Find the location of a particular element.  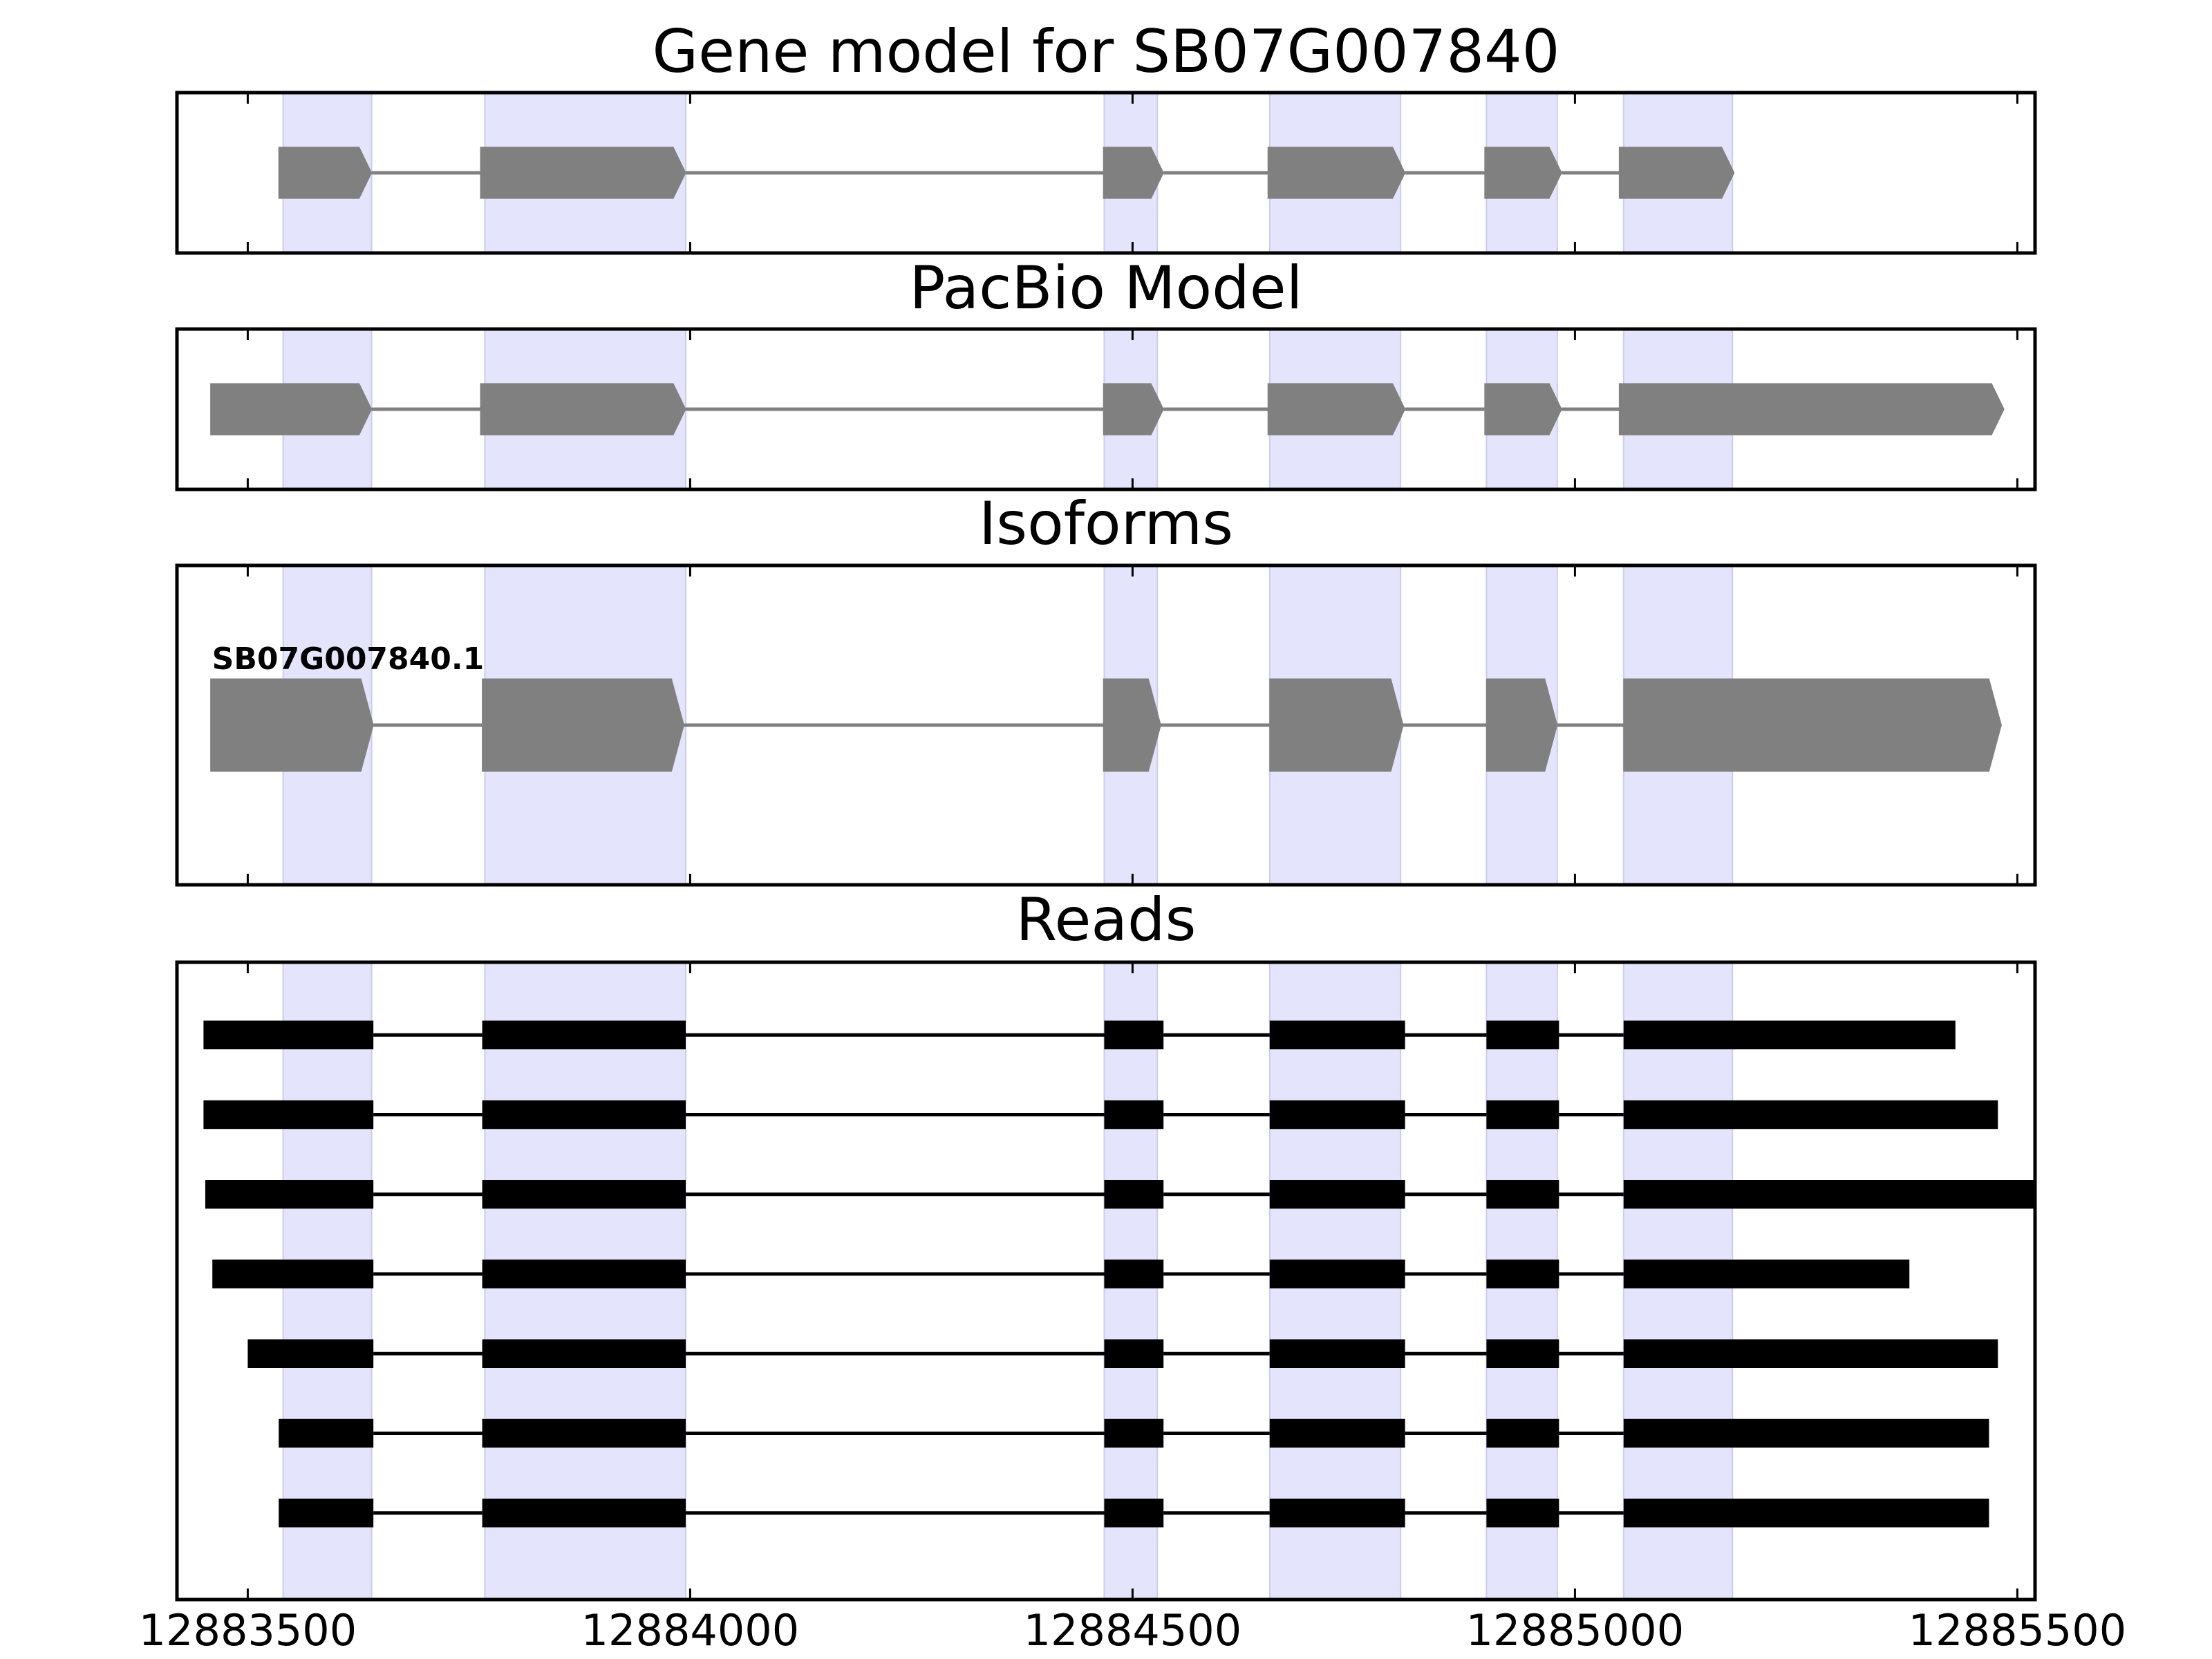

x-axis-tick-labels: 12883500 12884000 12884500 12885000 12885500 is located at coordinates (1133, 1630).